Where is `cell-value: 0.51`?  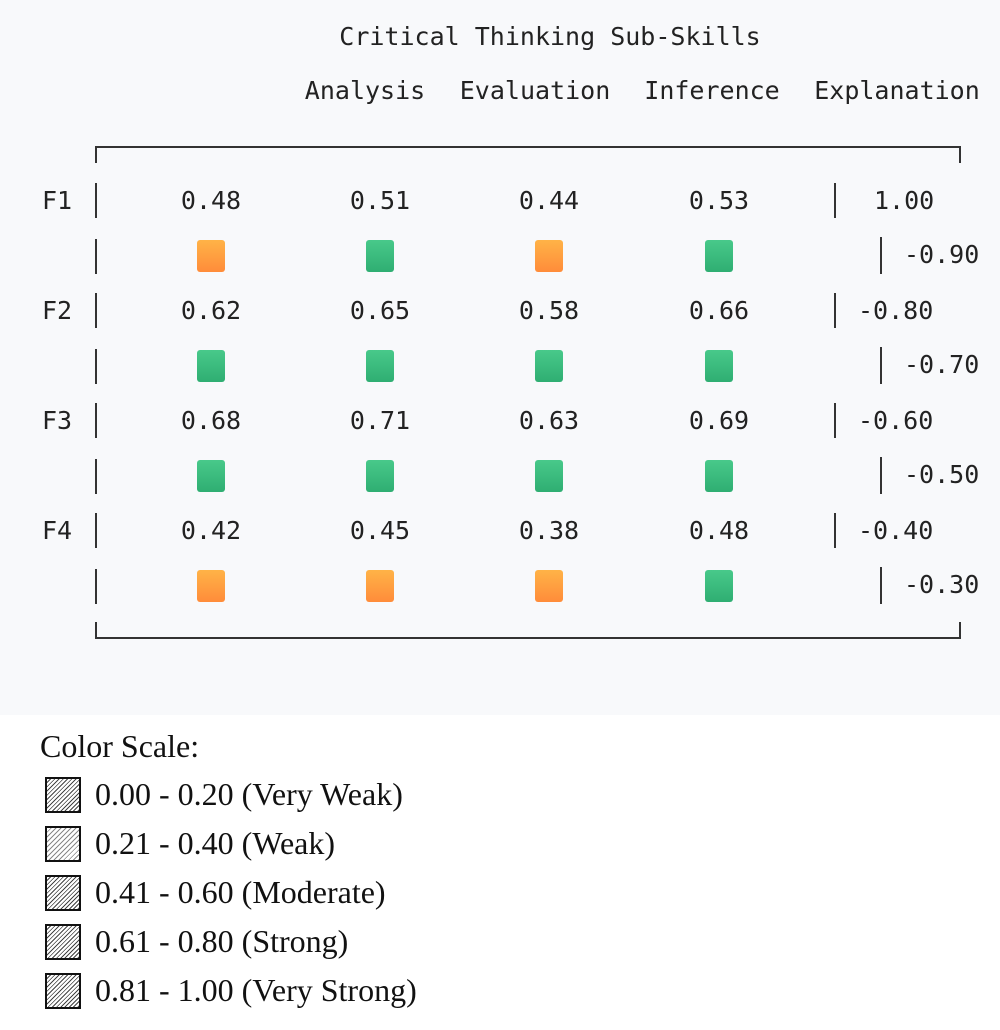 cell-value: 0.51 is located at coordinates (380, 200).